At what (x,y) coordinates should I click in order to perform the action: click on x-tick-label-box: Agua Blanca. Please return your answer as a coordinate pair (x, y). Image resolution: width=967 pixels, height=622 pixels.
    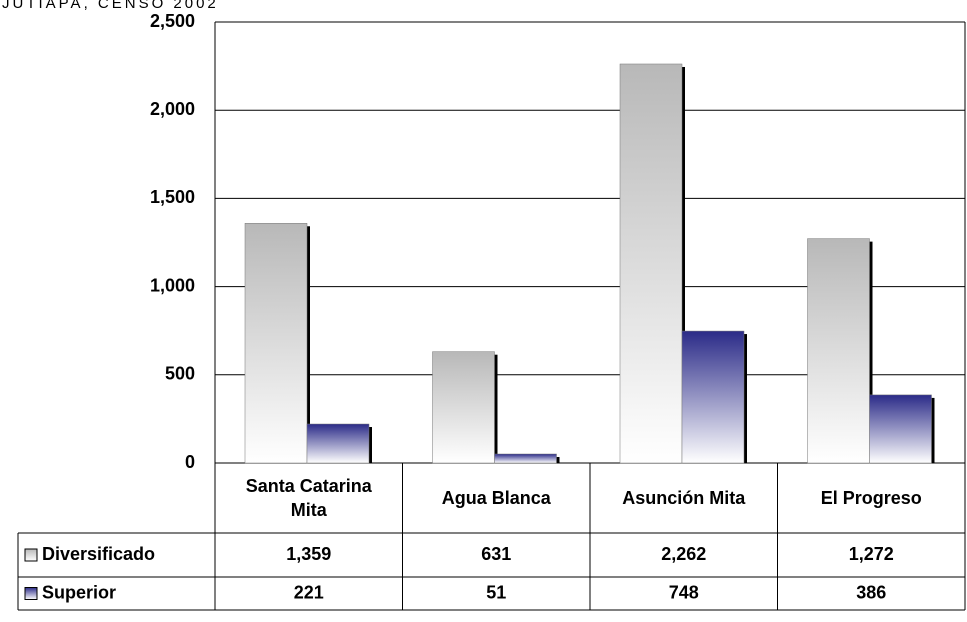
    Looking at the image, I should click on (496, 498).